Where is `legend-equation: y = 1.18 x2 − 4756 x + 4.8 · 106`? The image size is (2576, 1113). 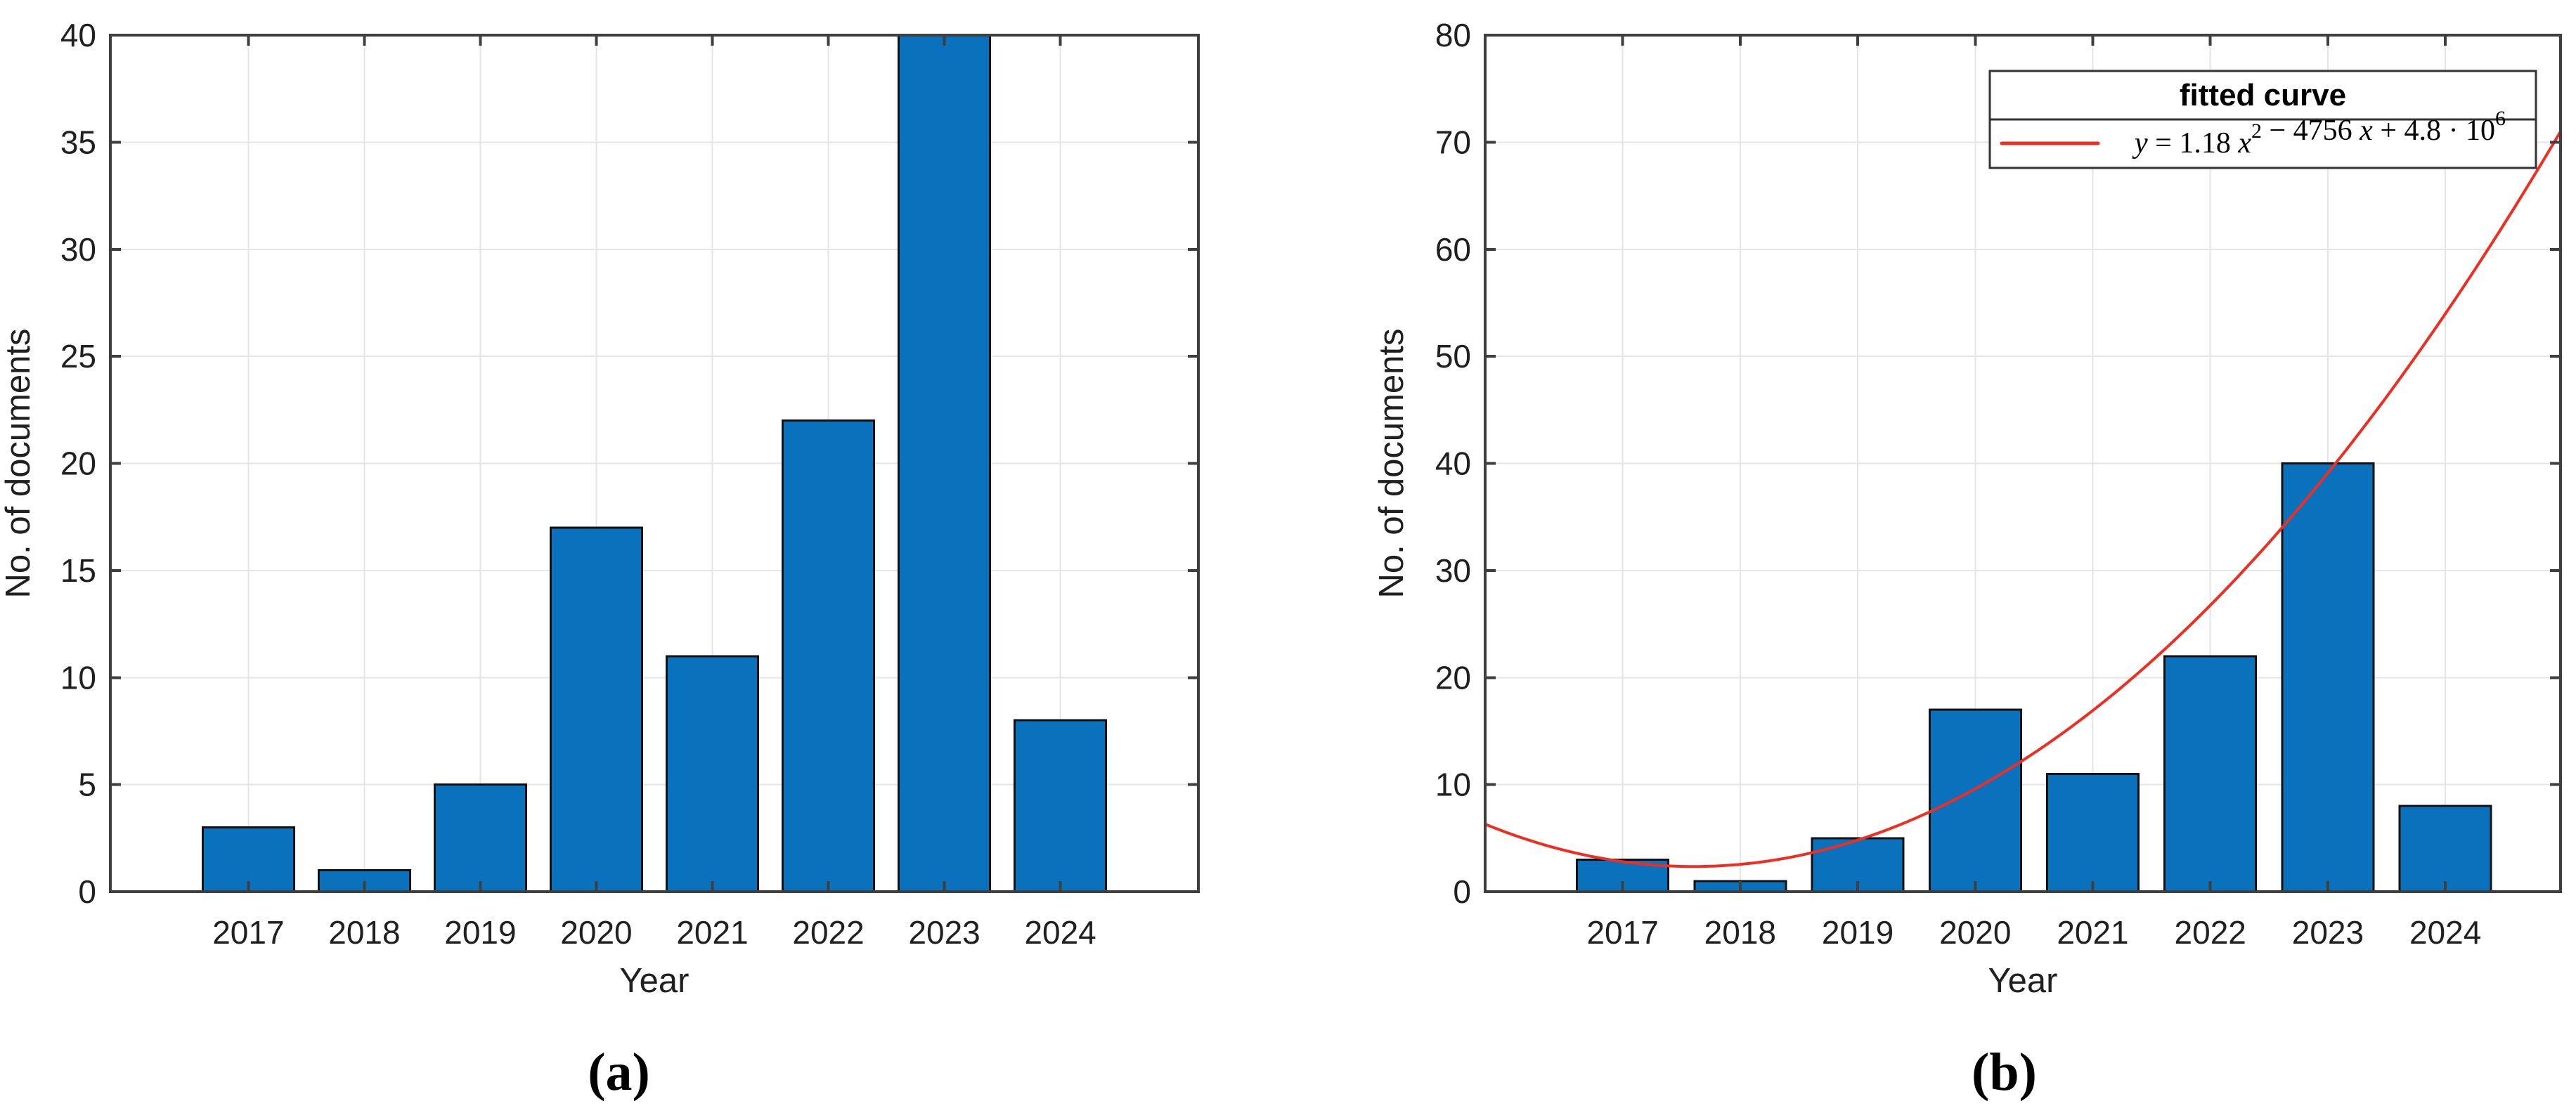
legend-equation: y = 1.18 x2 − 4756 x + 4.8 · 106 is located at coordinates (2319, 133).